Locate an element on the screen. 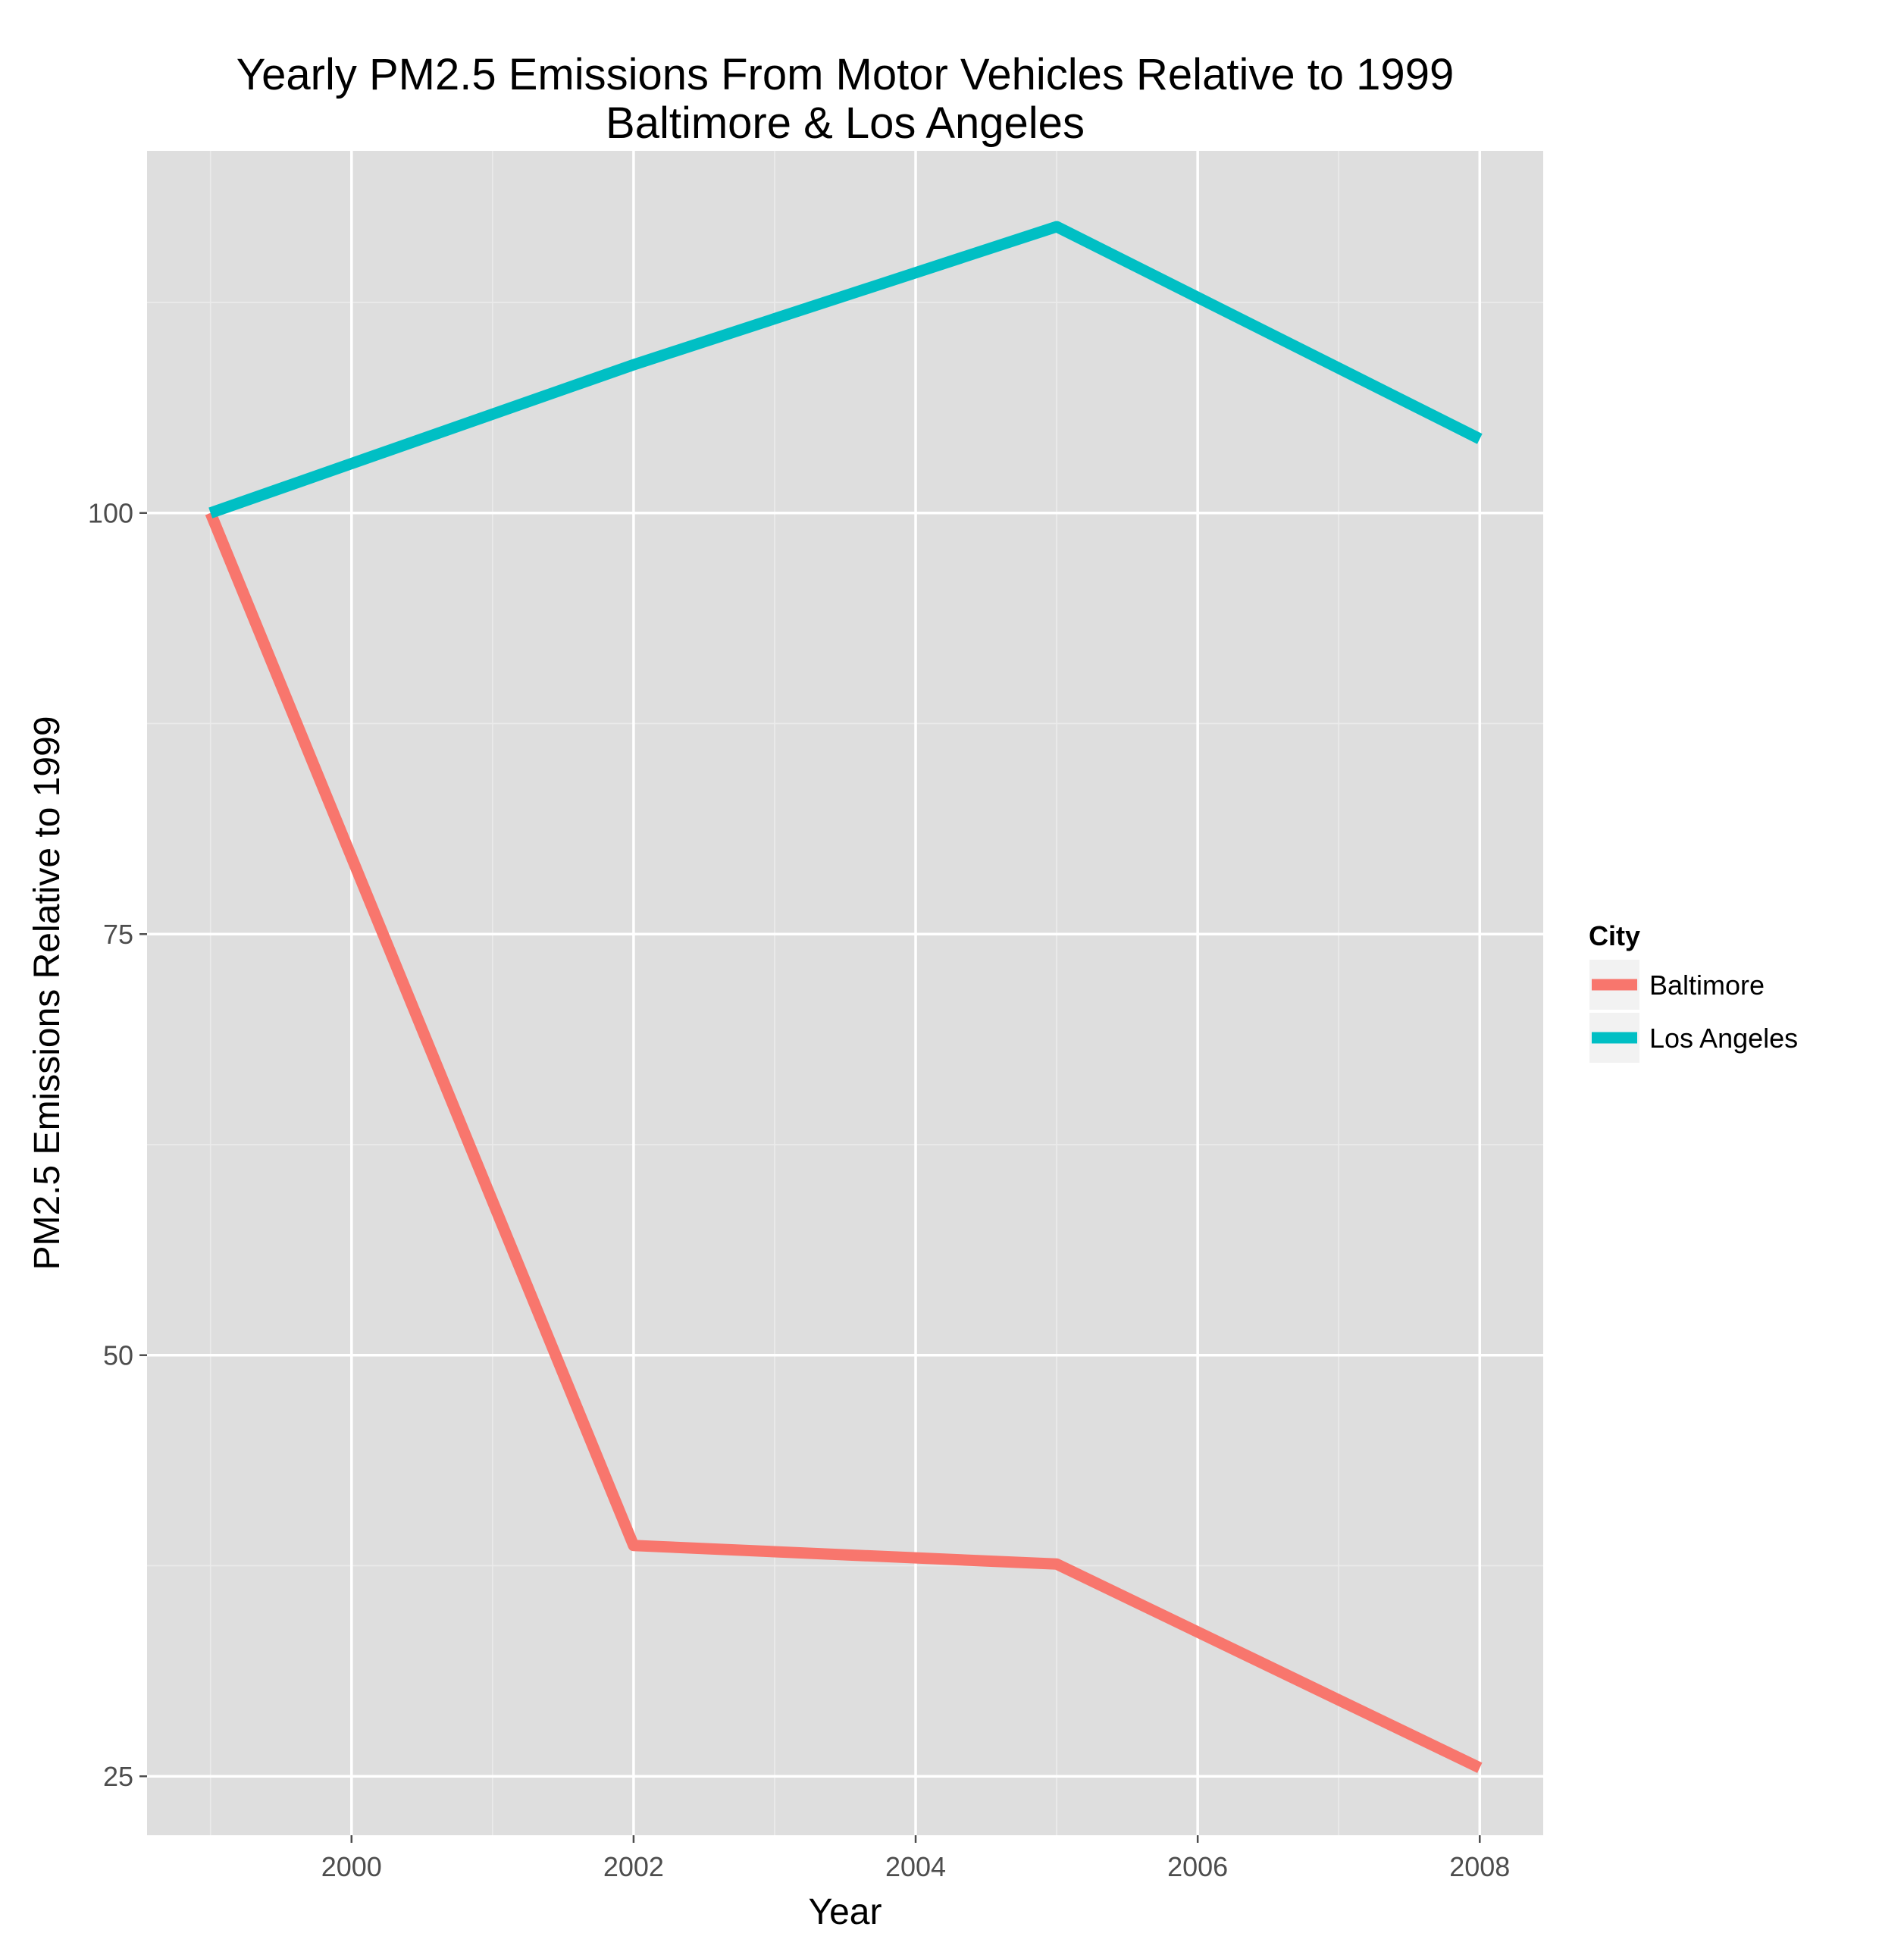  x-axis-title: Year is located at coordinates (845, 1912).